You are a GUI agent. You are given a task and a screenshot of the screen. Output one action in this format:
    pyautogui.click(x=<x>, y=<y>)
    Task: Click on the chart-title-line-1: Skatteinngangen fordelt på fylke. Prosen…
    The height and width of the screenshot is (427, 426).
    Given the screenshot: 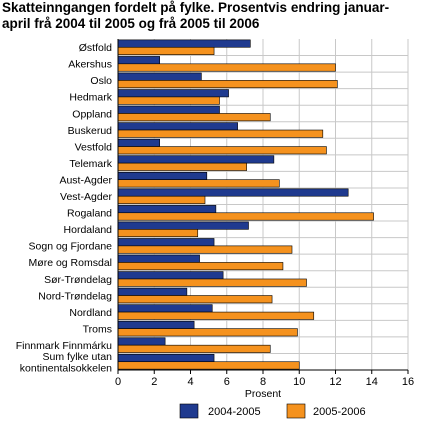 What is the action you would take?
    pyautogui.click(x=196, y=7)
    